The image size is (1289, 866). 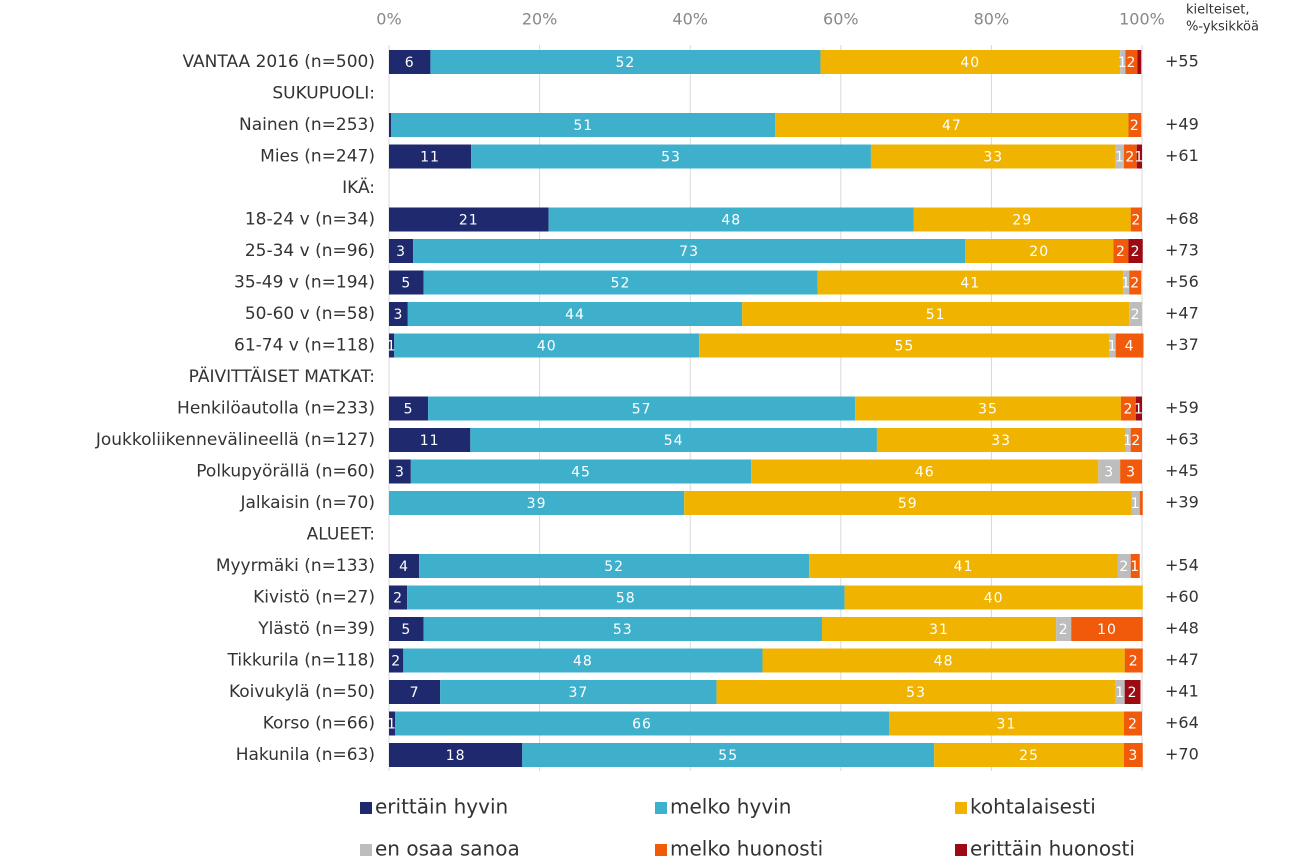 I want to click on category-label: Koivukylä (n=50), so click(x=302, y=692).